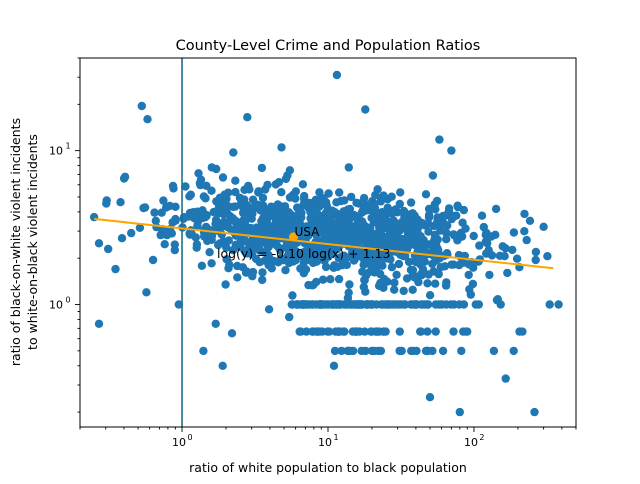 Image resolution: width=640 pixels, height=484 pixels. Describe the element at coordinates (303, 253) in the screenshot. I see `trend-equation-label: log(y) = -0.10 log(x) + 1.13` at that location.